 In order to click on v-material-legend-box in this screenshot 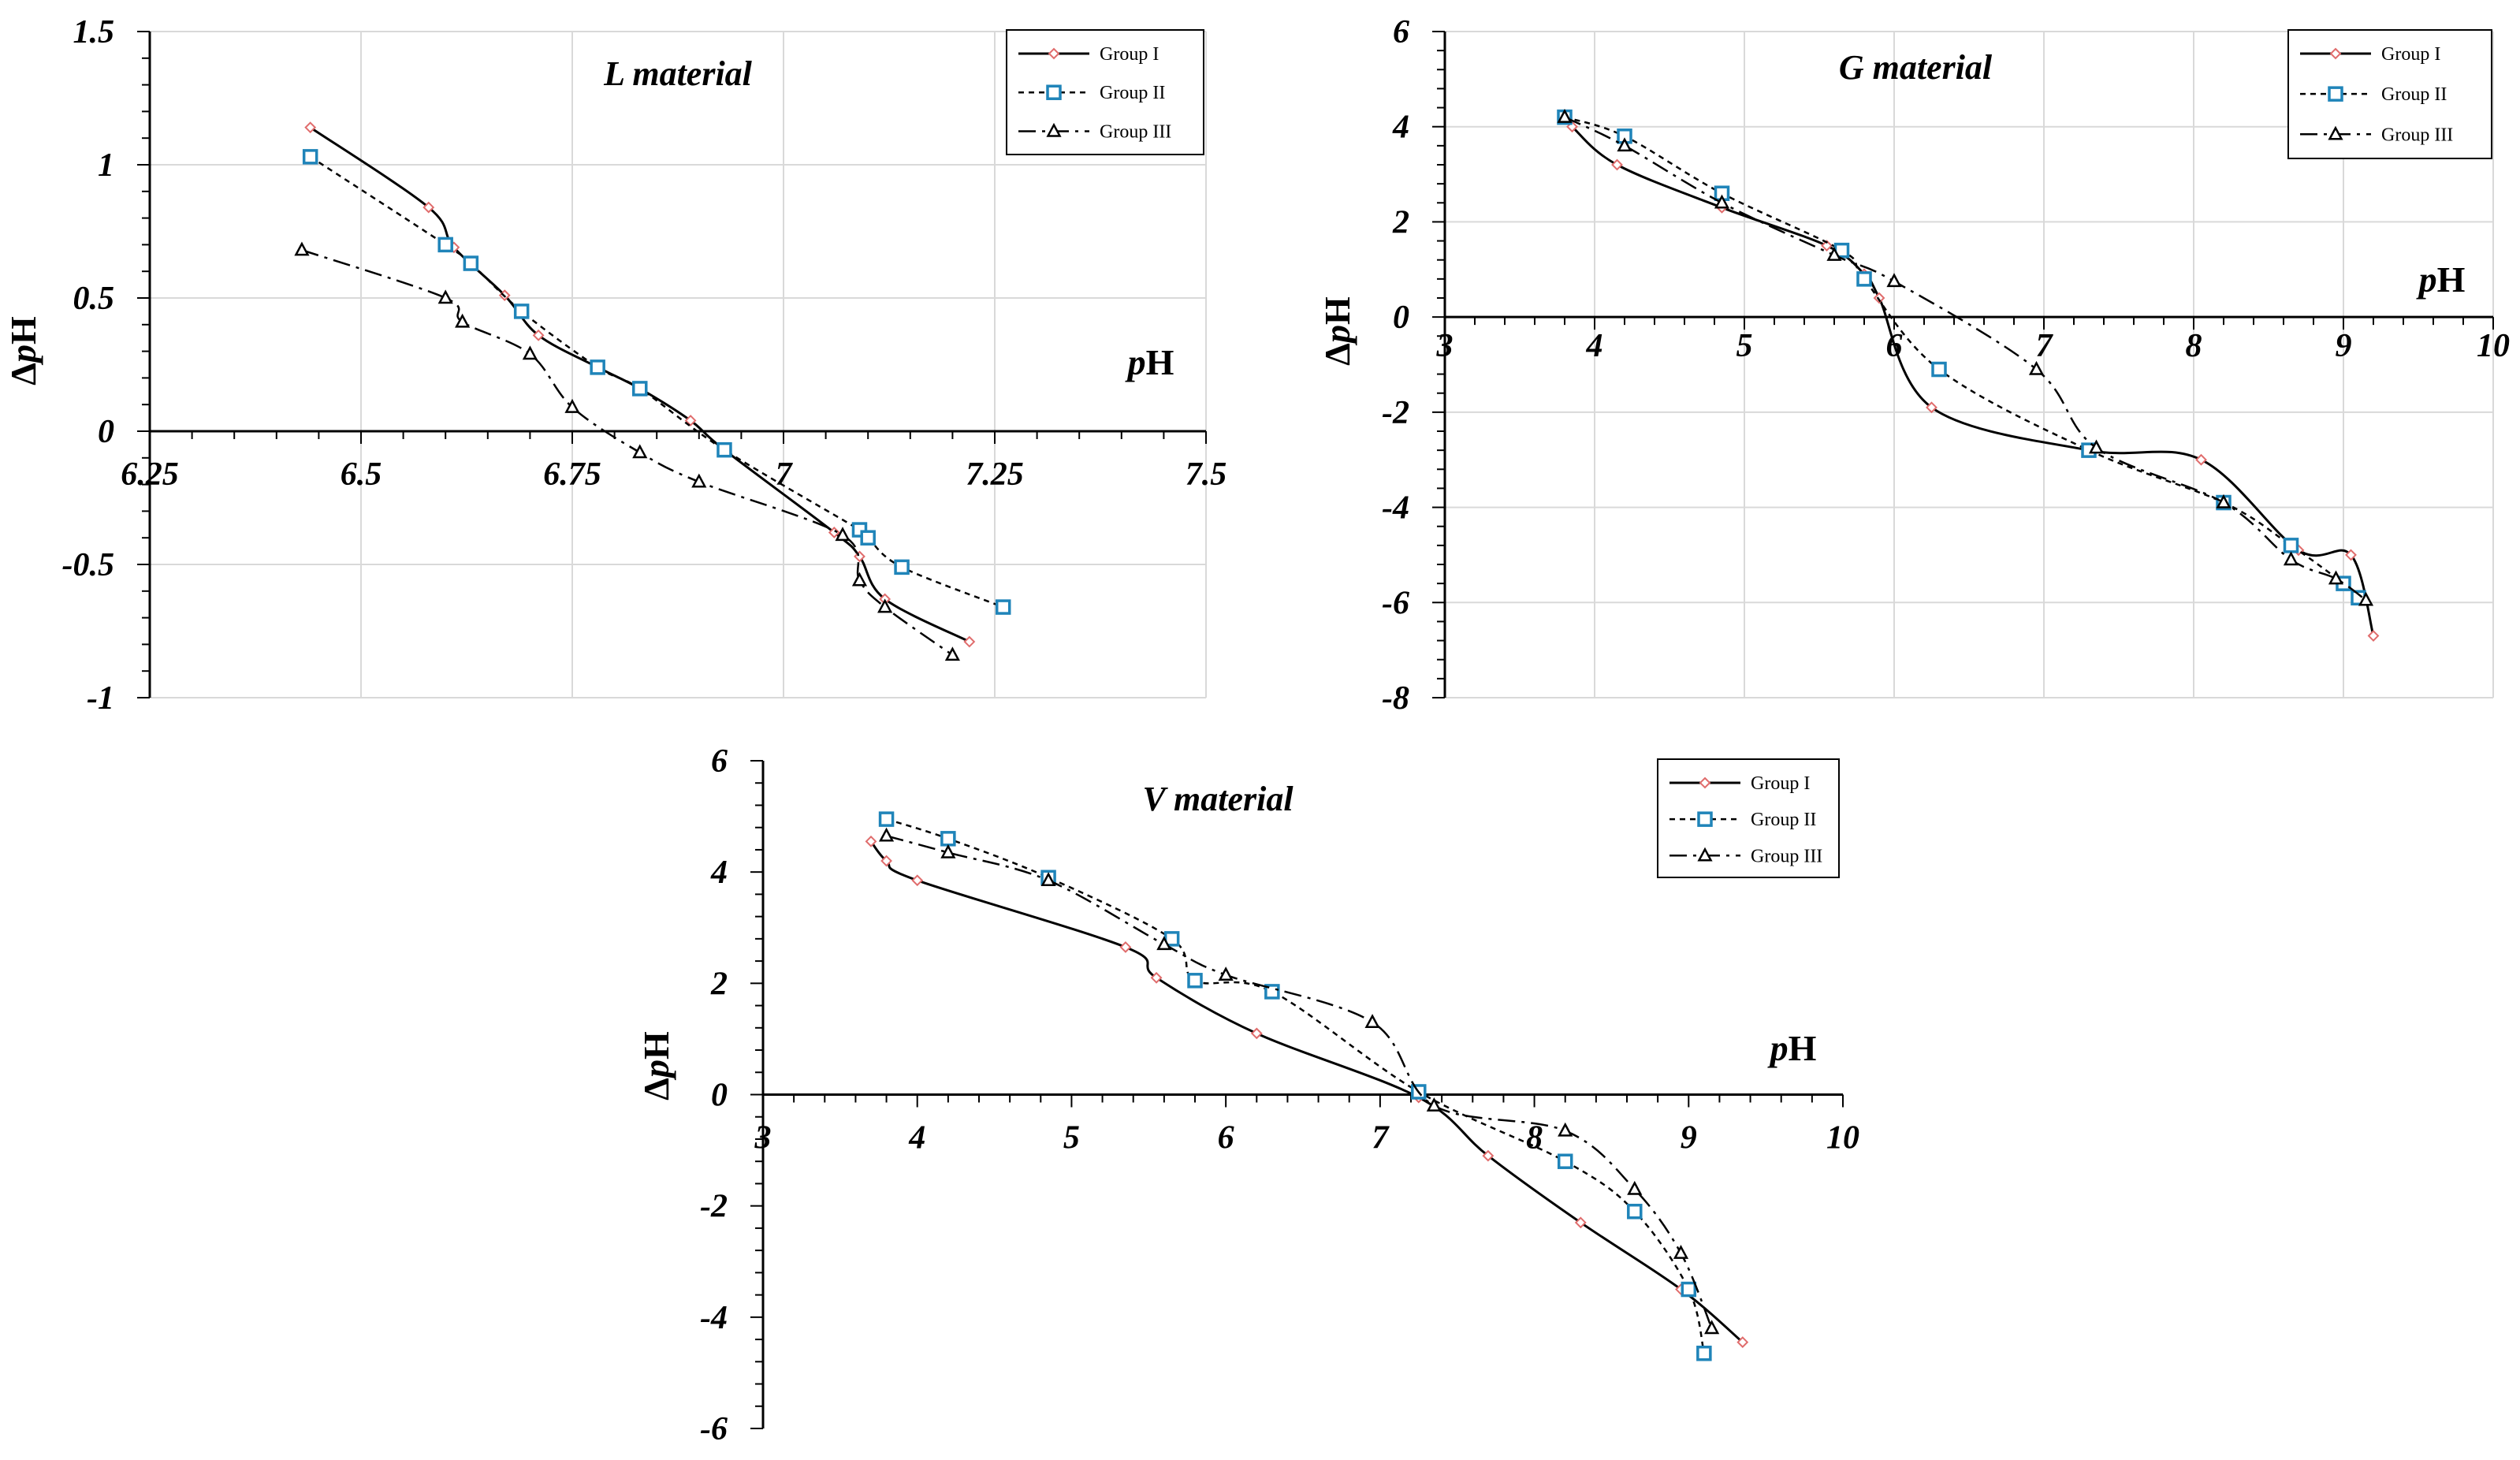, I will do `click(1748, 818)`.